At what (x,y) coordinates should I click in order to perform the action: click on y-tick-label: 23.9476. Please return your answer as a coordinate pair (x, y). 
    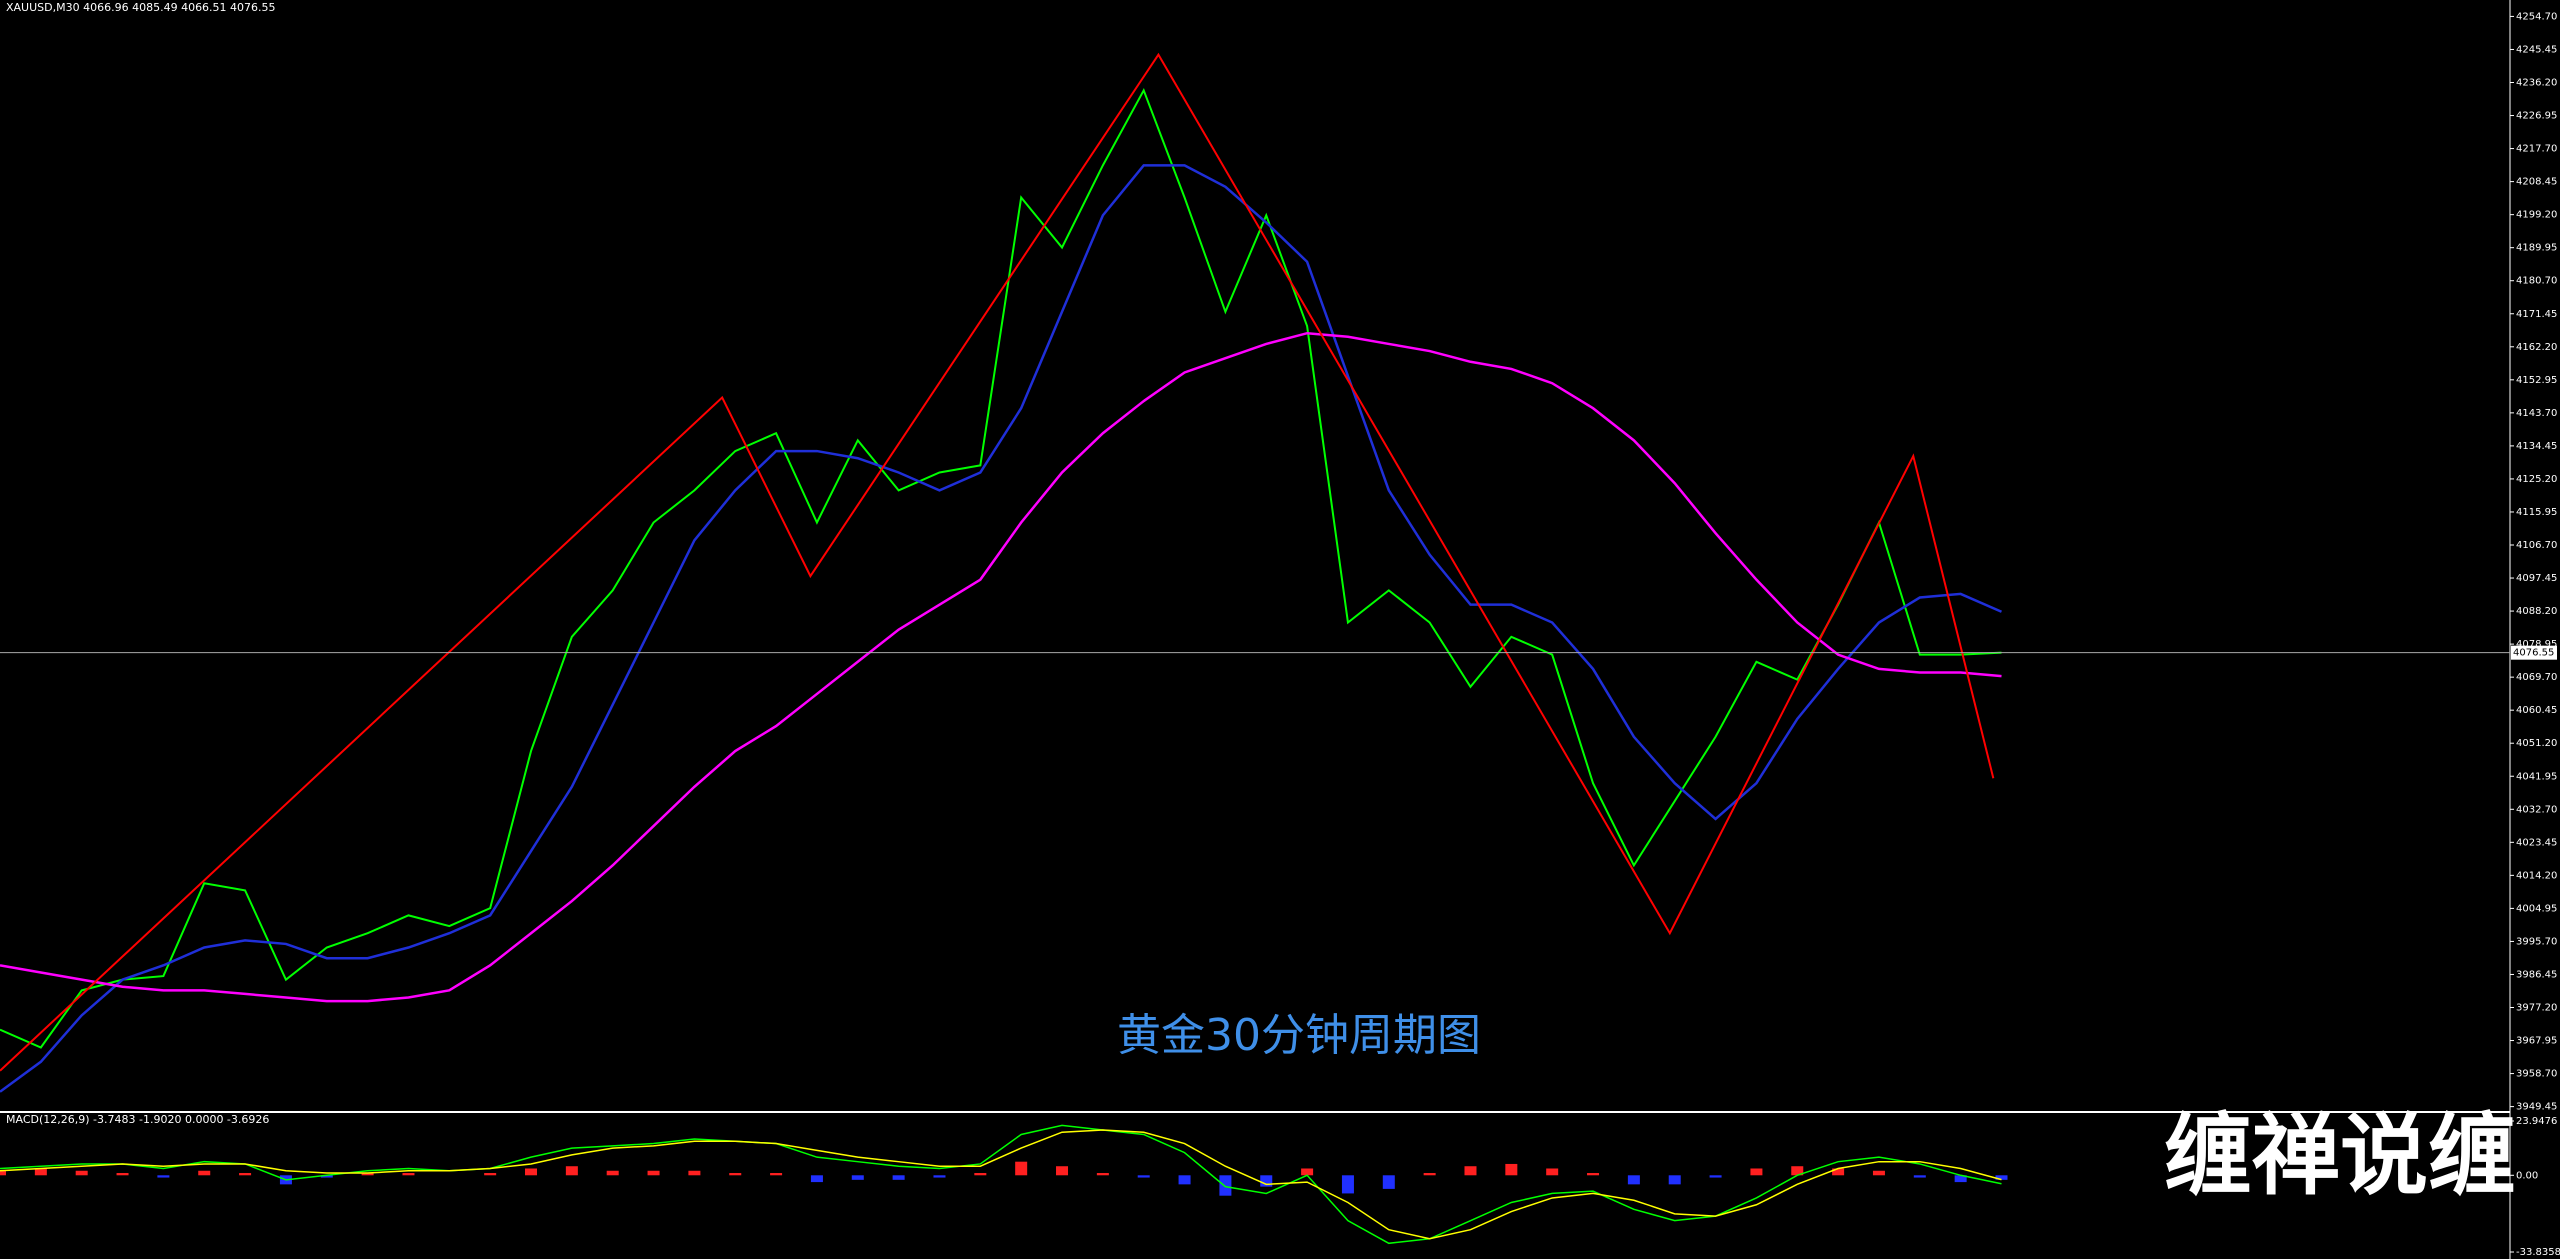
    Looking at the image, I should click on (2536, 1121).